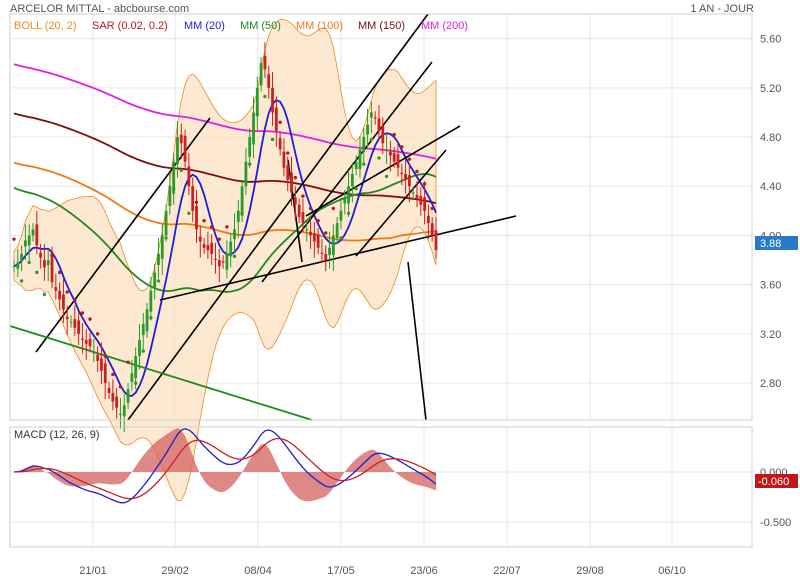  Describe the element at coordinates (770, 286) in the screenshot. I see `y-tick-label: 3.60` at that location.